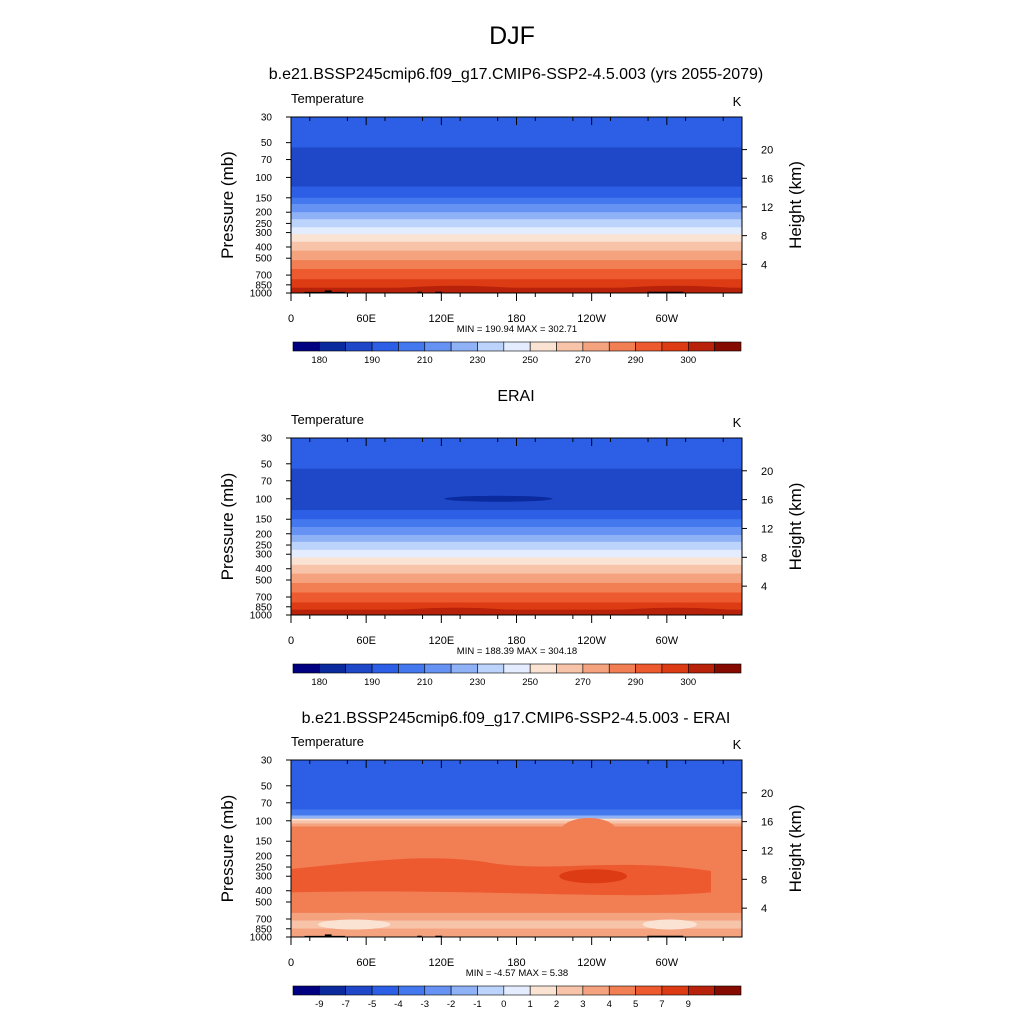 The width and height of the screenshot is (1024, 1024). What do you see at coordinates (263, 929) in the screenshot?
I see `pressure-tick-label: 850` at bounding box center [263, 929].